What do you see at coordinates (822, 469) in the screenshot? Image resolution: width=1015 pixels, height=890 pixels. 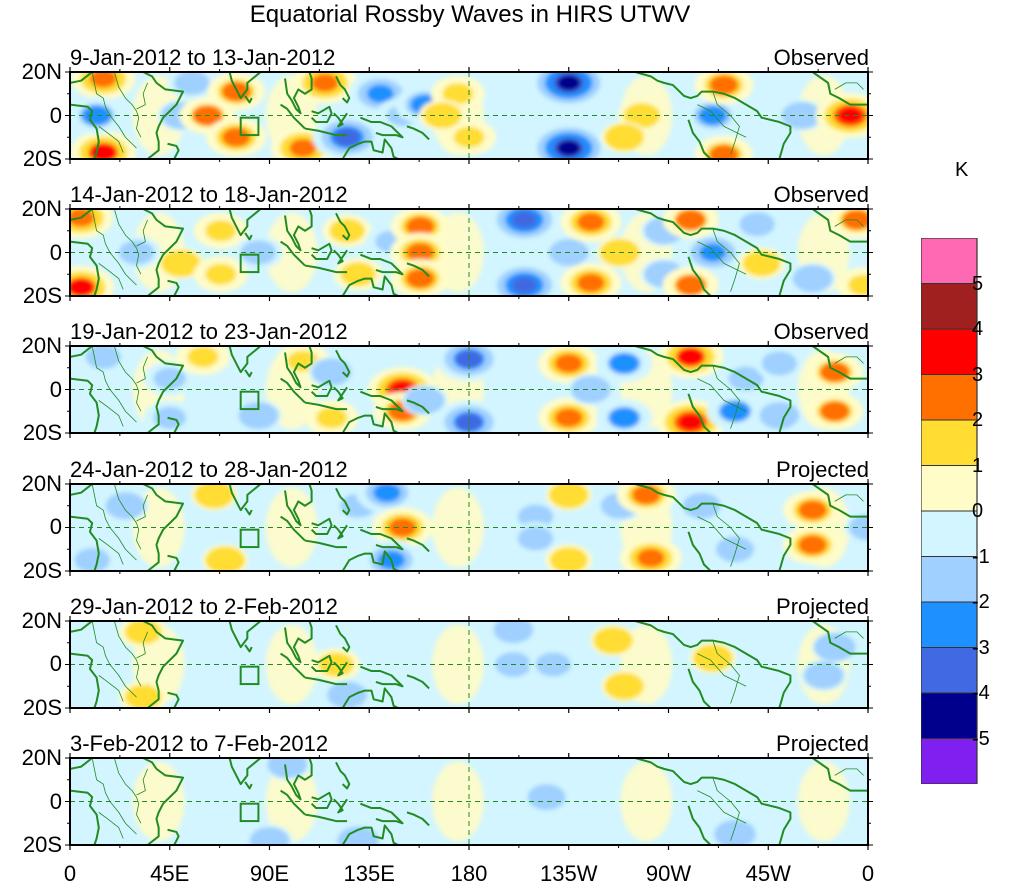 I see `panel-status-4: Projected` at bounding box center [822, 469].